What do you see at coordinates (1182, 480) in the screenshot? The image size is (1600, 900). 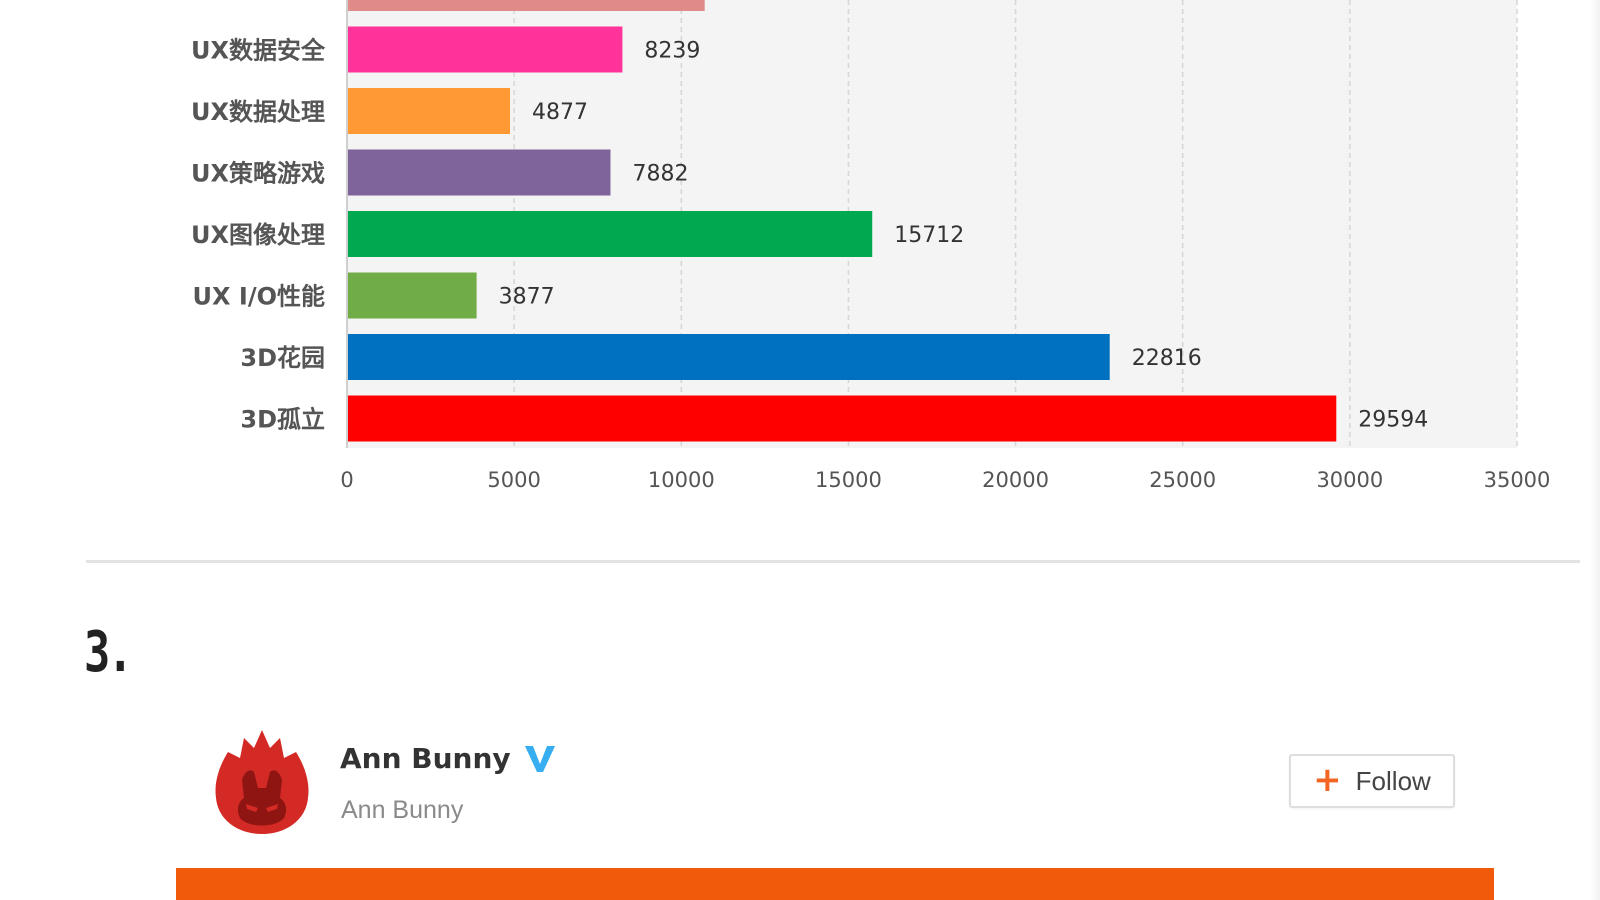 I see `tick-label: 25000` at bounding box center [1182, 480].